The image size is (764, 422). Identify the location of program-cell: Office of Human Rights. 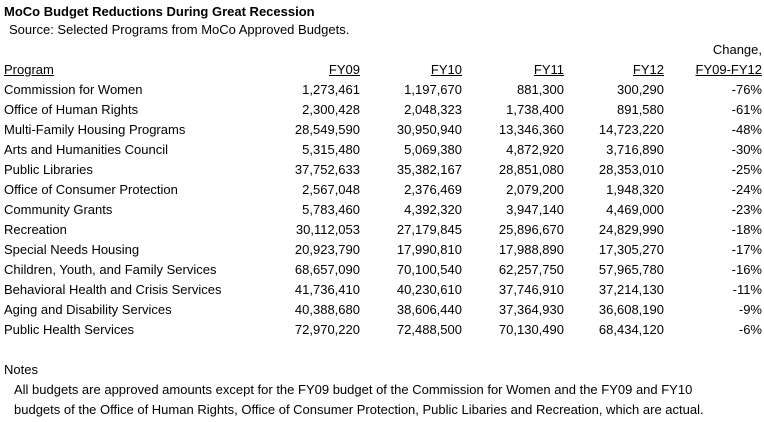
(71, 109).